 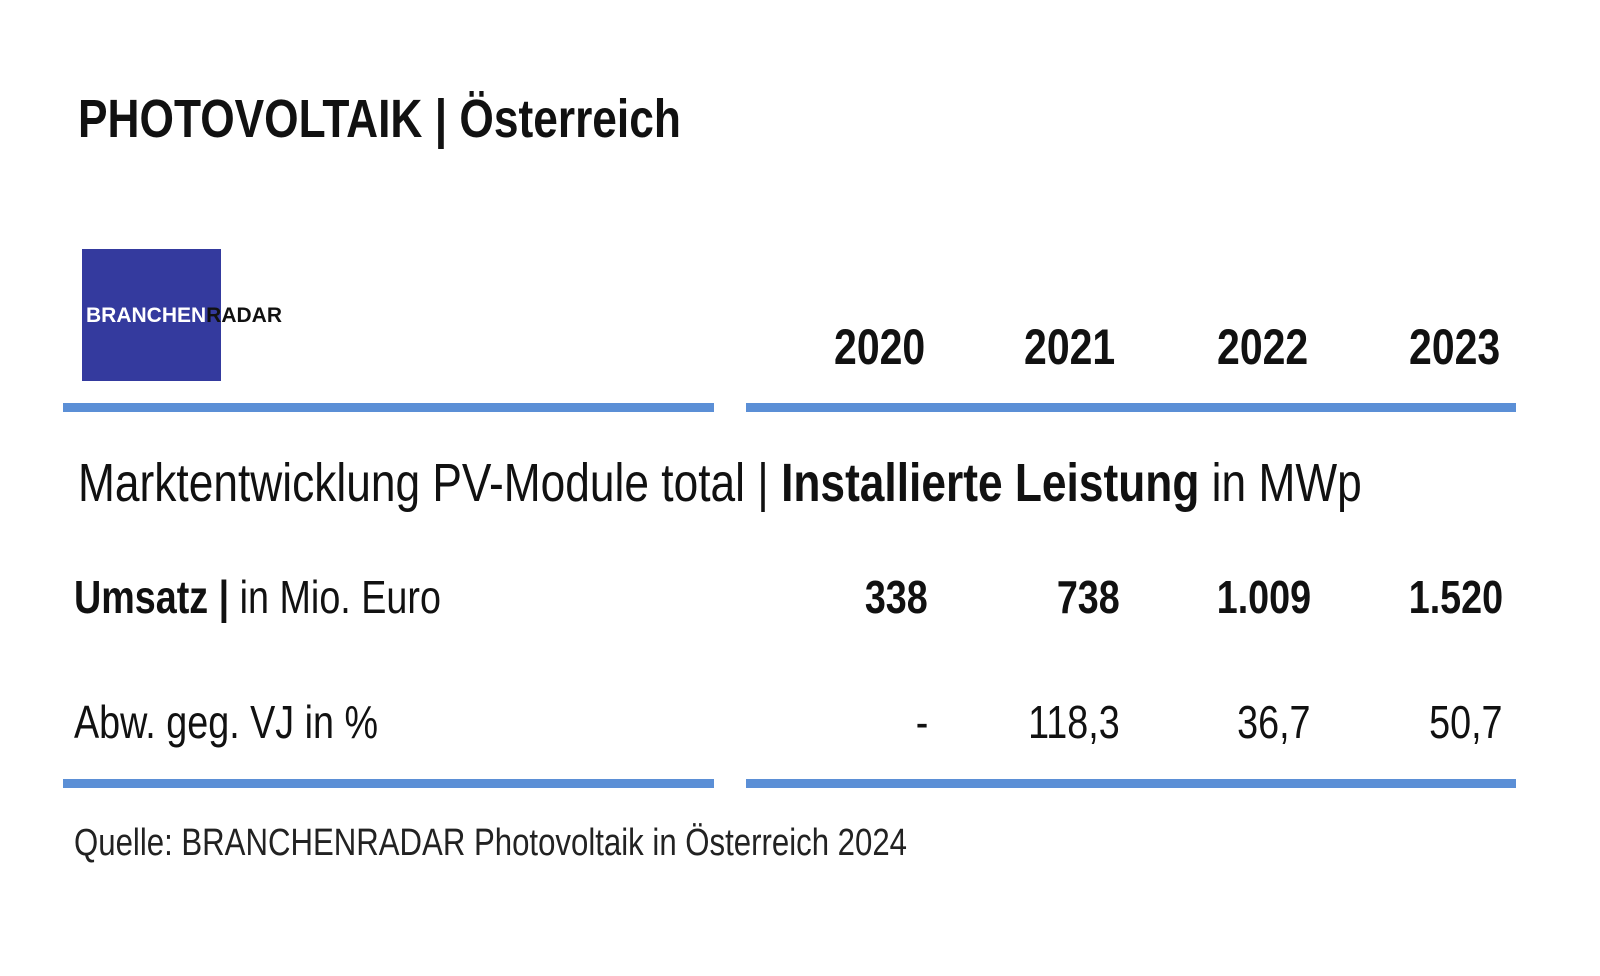 I want to click on cell-umsatz-2023: 1.520, so click(x=1455, y=597).